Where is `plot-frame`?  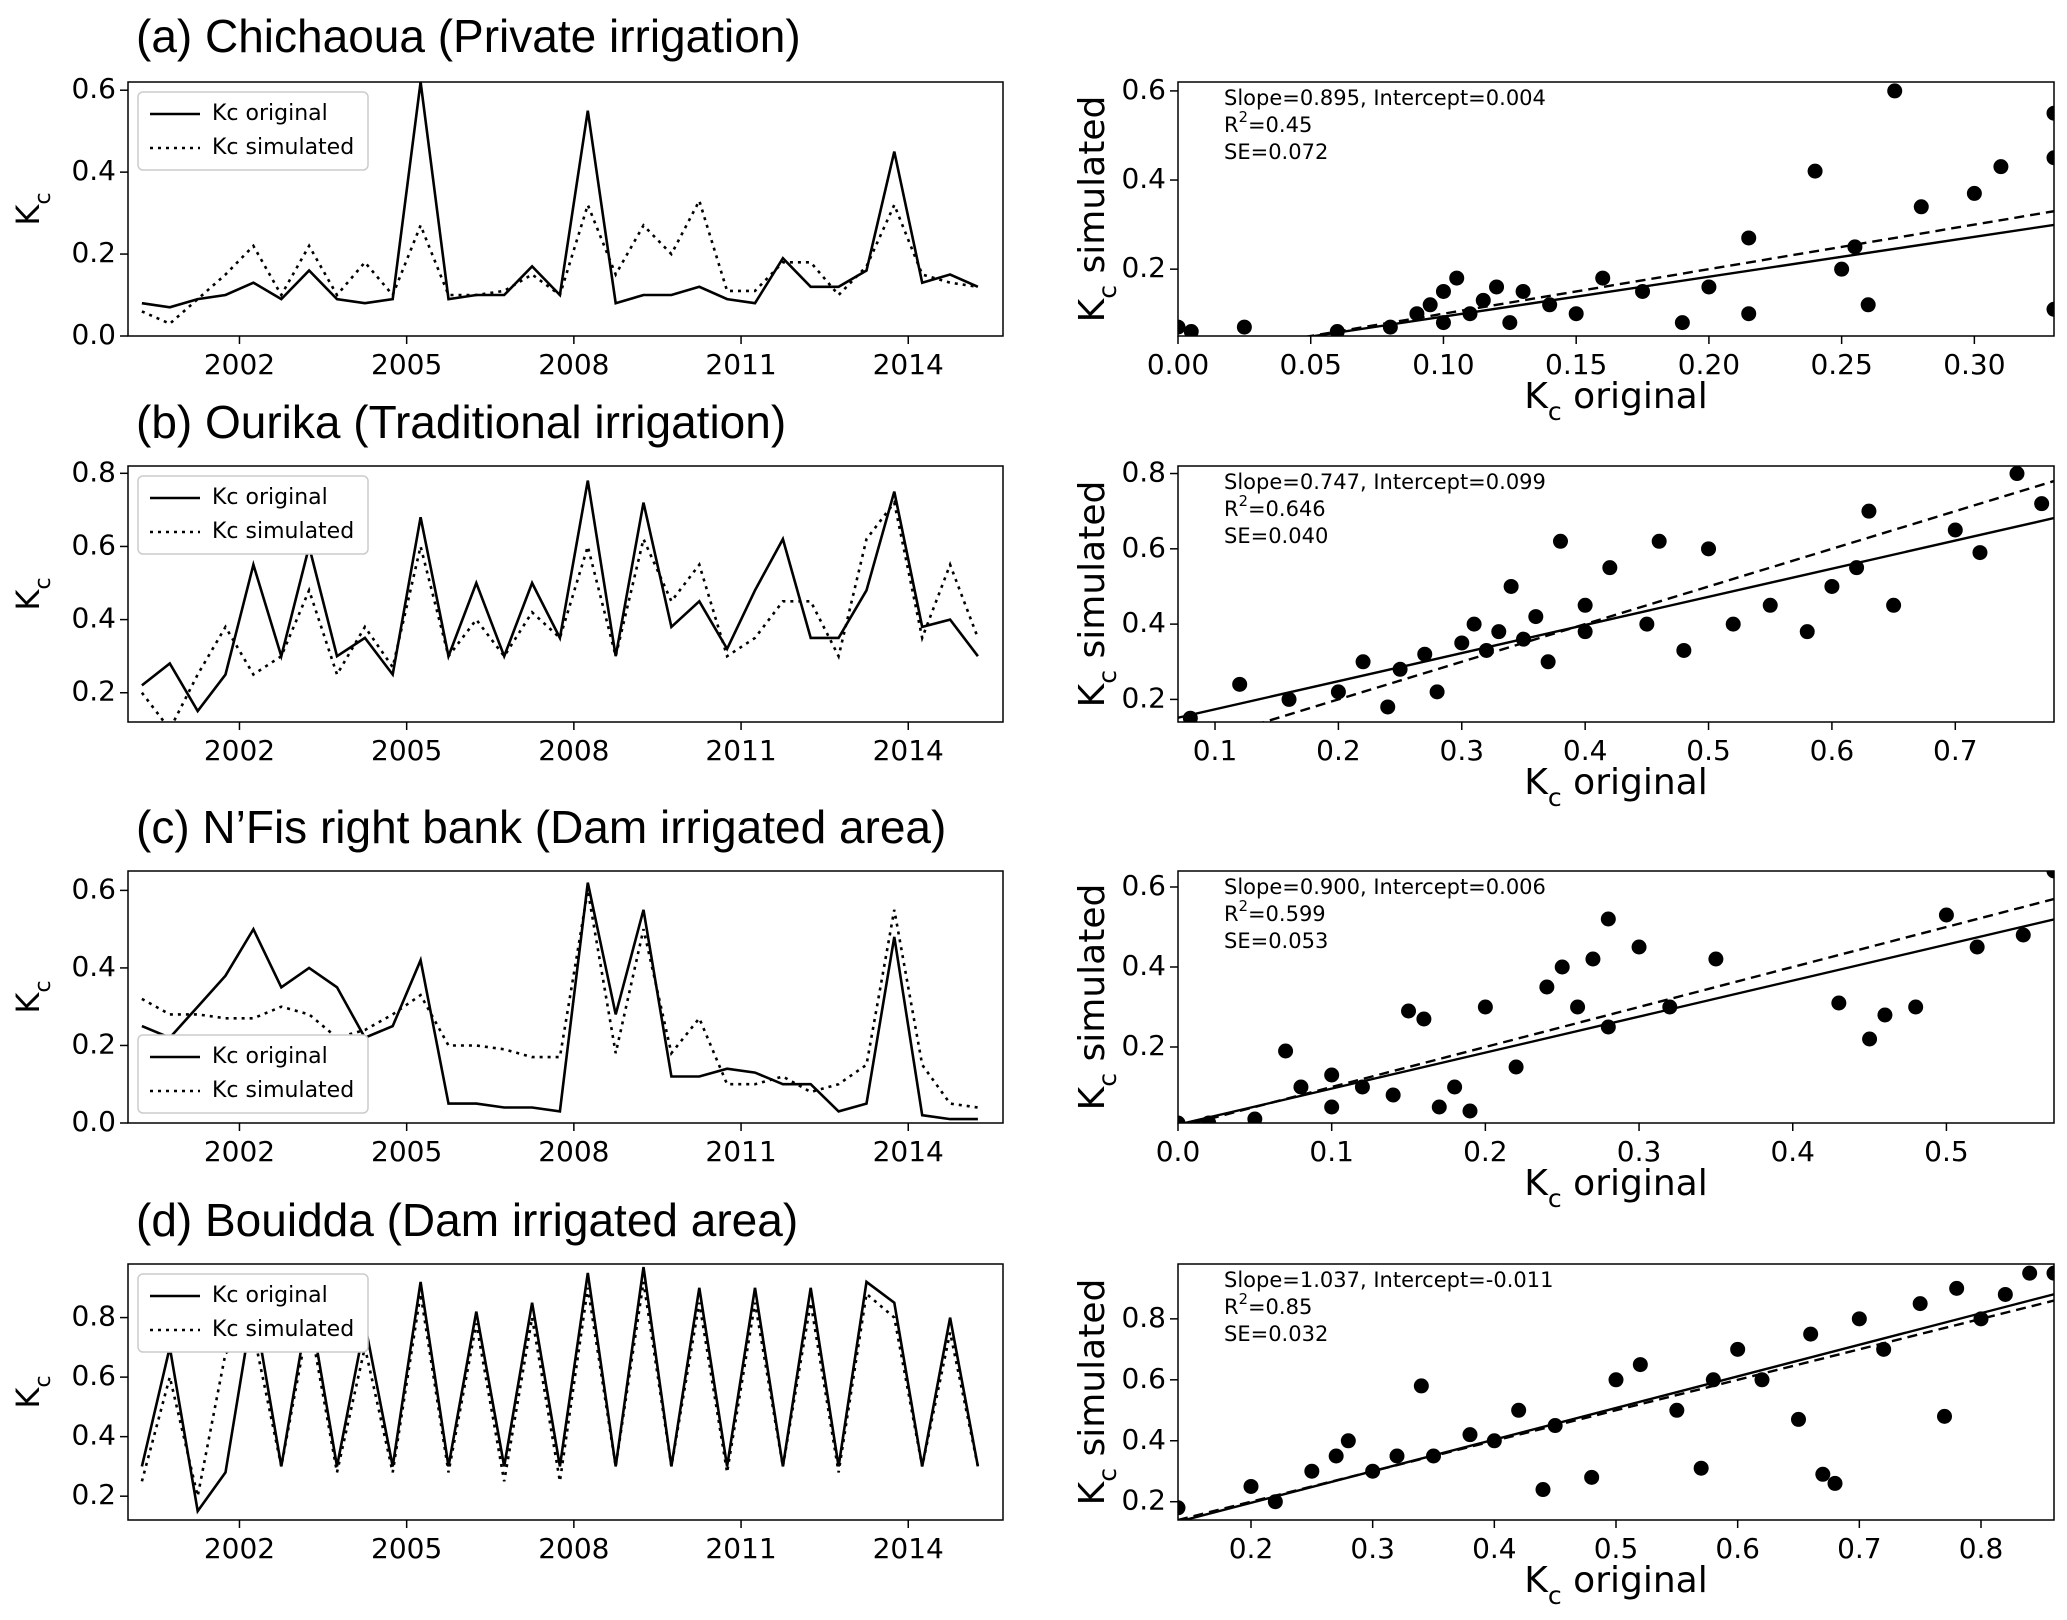 plot-frame is located at coordinates (1616, 594).